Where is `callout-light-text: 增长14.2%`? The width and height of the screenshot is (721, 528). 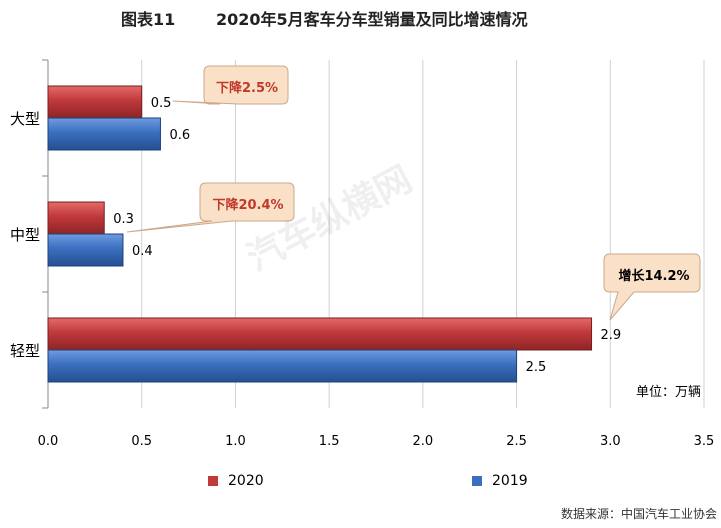 callout-light-text: 增长14.2% is located at coordinates (654, 276).